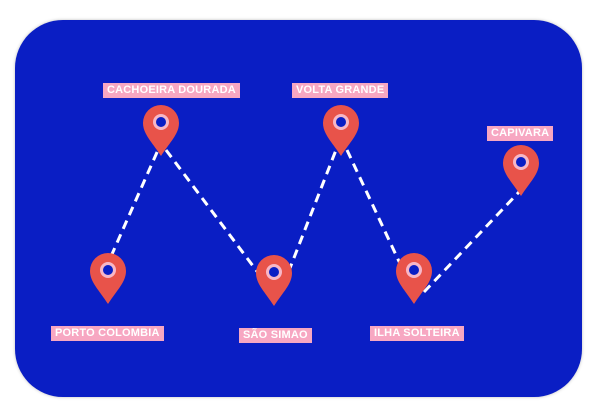 Image resolution: width=595 pixels, height=420 pixels. What do you see at coordinates (107, 333) in the screenshot?
I see `location-label-porto-colombia: PORTO COLOMBIA` at bounding box center [107, 333].